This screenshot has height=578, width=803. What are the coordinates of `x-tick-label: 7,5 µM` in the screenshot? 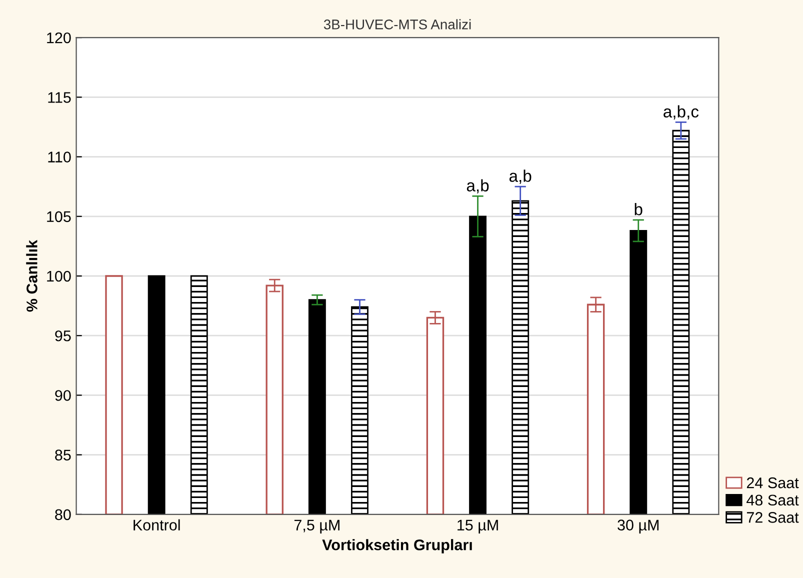 It's located at (317, 527).